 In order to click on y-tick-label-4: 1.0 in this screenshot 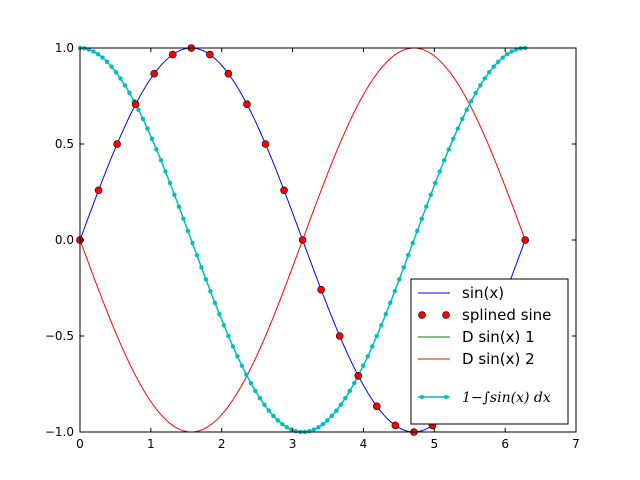, I will do `click(64, 48)`.